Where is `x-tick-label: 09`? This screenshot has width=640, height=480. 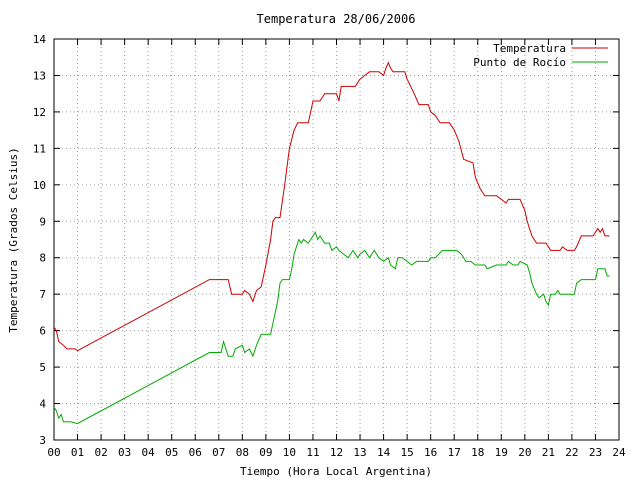
x-tick-label: 09 is located at coordinates (265, 452).